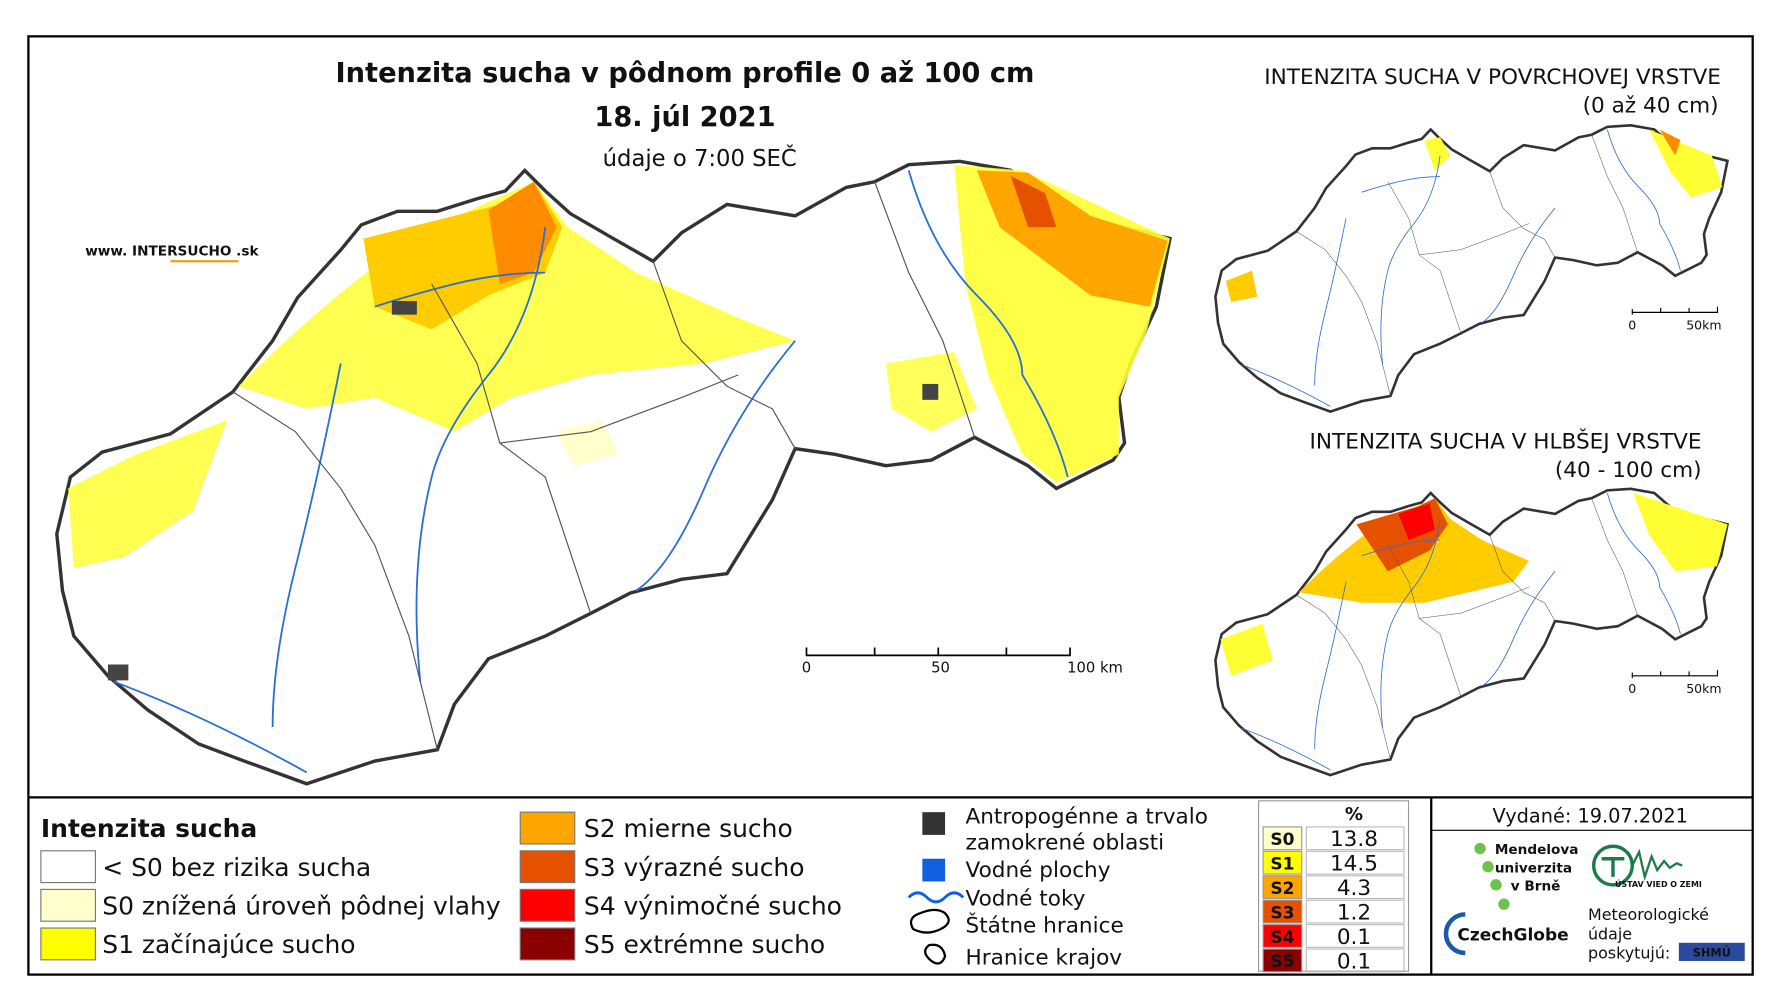 The height and width of the screenshot is (1003, 1772). What do you see at coordinates (149, 828) in the screenshot?
I see `legend-title: Intenzita sucha` at bounding box center [149, 828].